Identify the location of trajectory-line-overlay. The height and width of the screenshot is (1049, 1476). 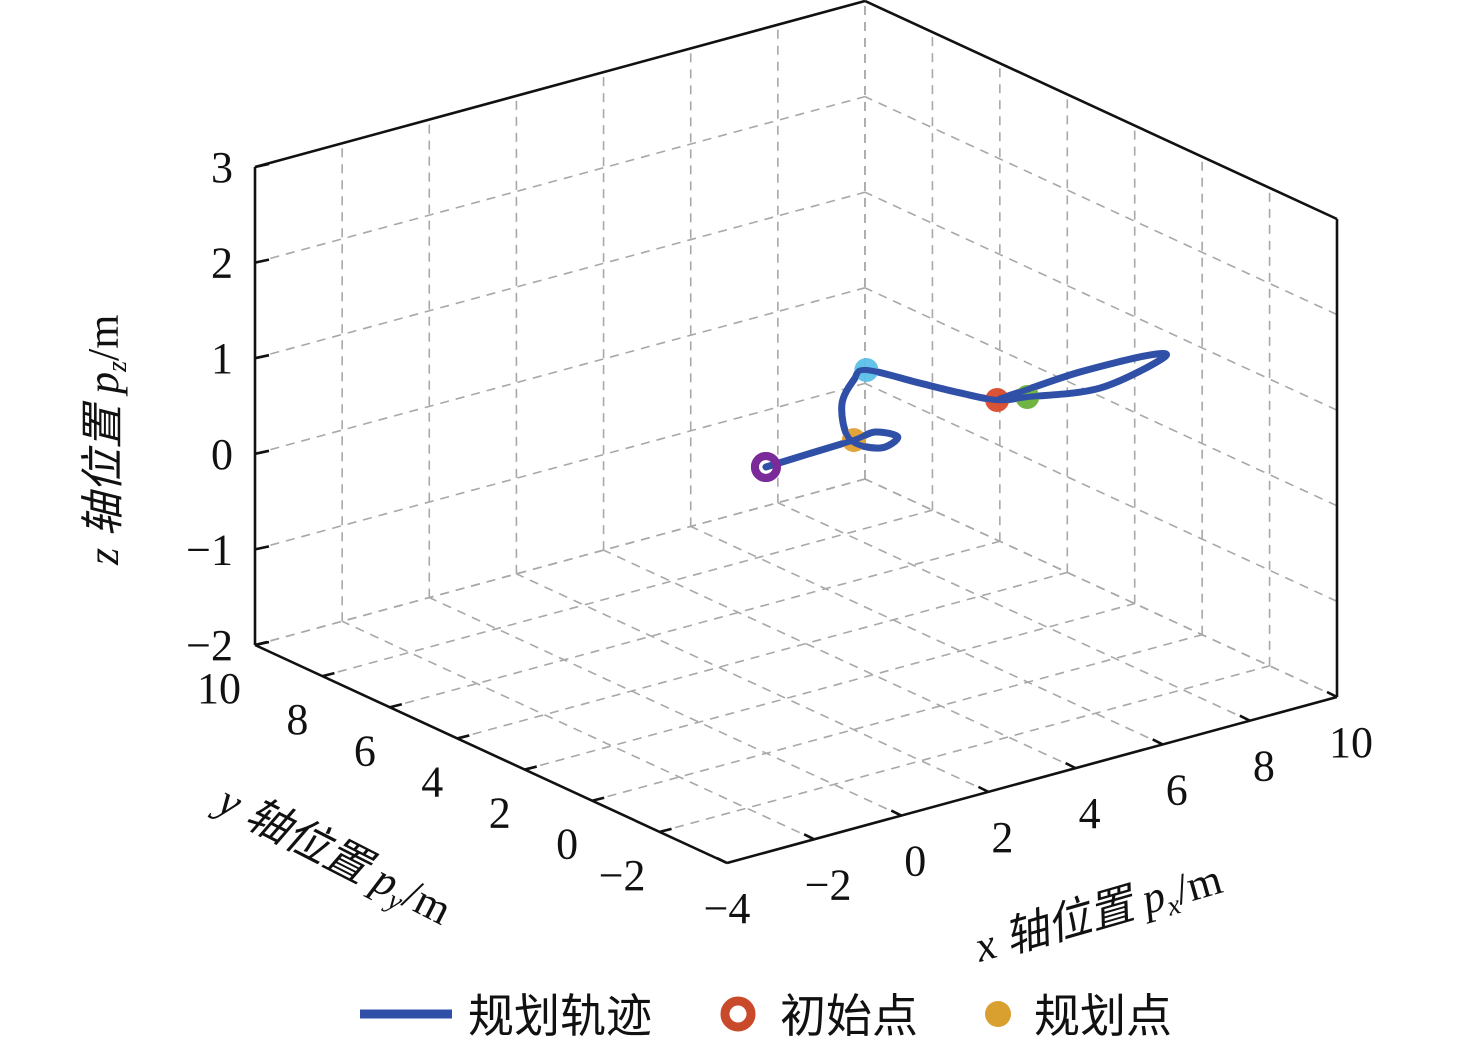
(966, 410).